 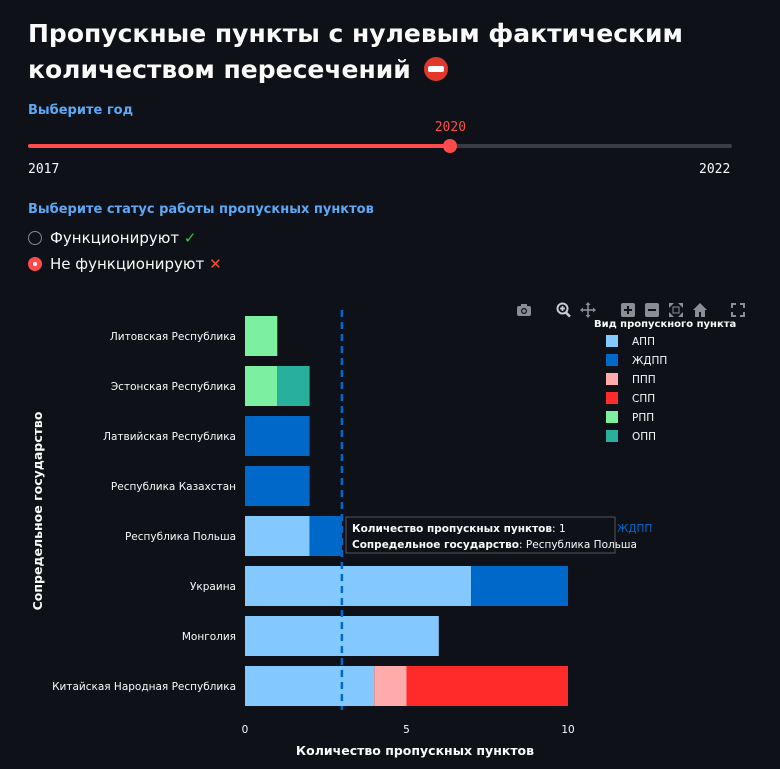 I want to click on radio-option-not-functioning: Не функционируют ✕, so click(x=125, y=264).